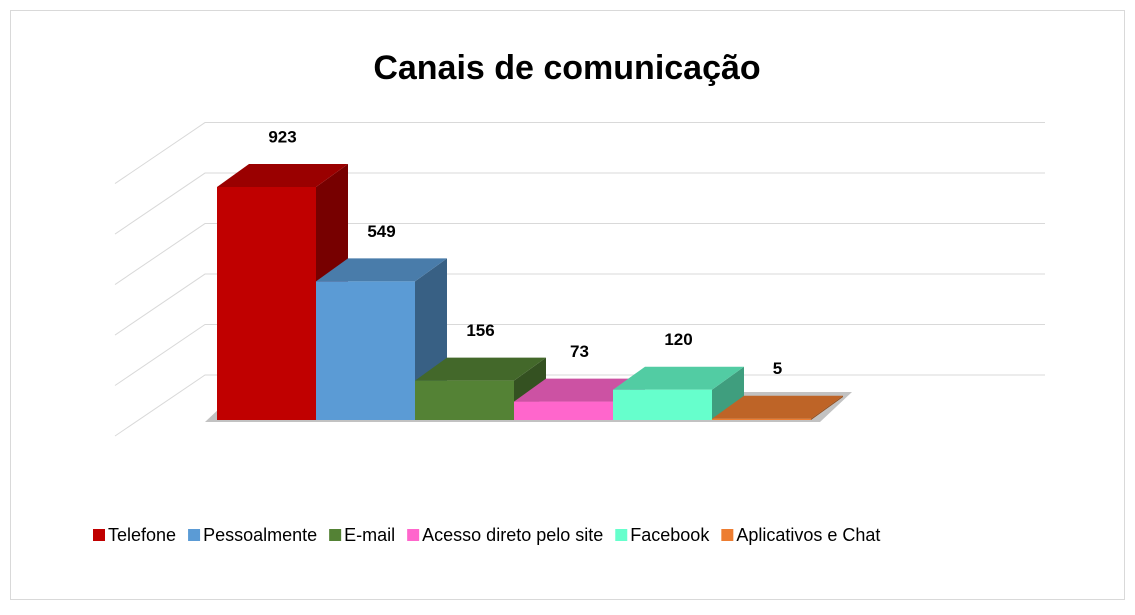 The image size is (1135, 615). Describe the element at coordinates (260, 535) in the screenshot. I see `legend-label: Pessoalmente` at that location.